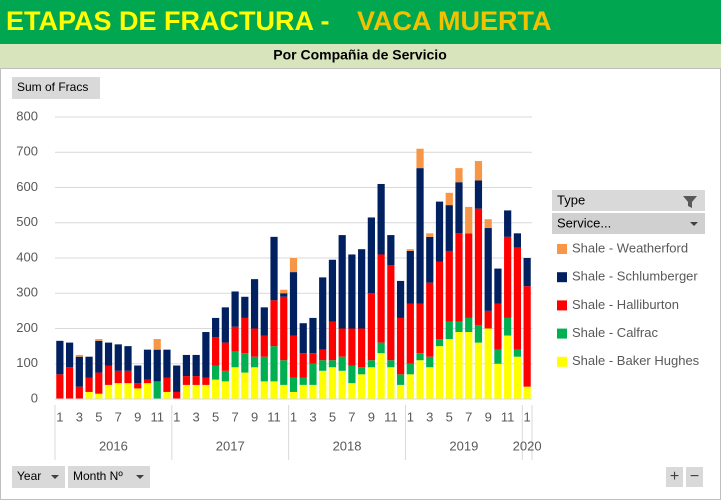 Image resolution: width=721 pixels, height=500 pixels. I want to click on legend-header-button, so click(628, 200).